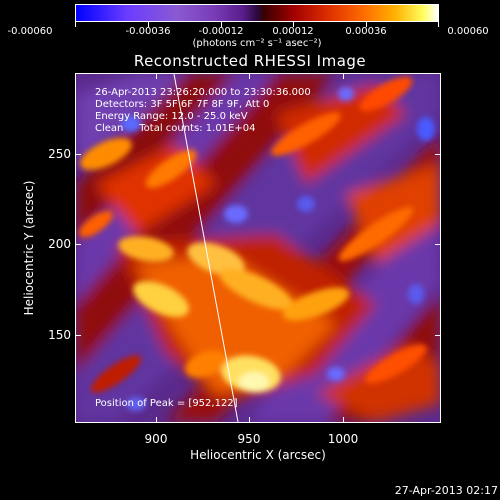 The image size is (500, 500). I want to click on plot-title: Reconstructed RHESSI Image, so click(250, 61).